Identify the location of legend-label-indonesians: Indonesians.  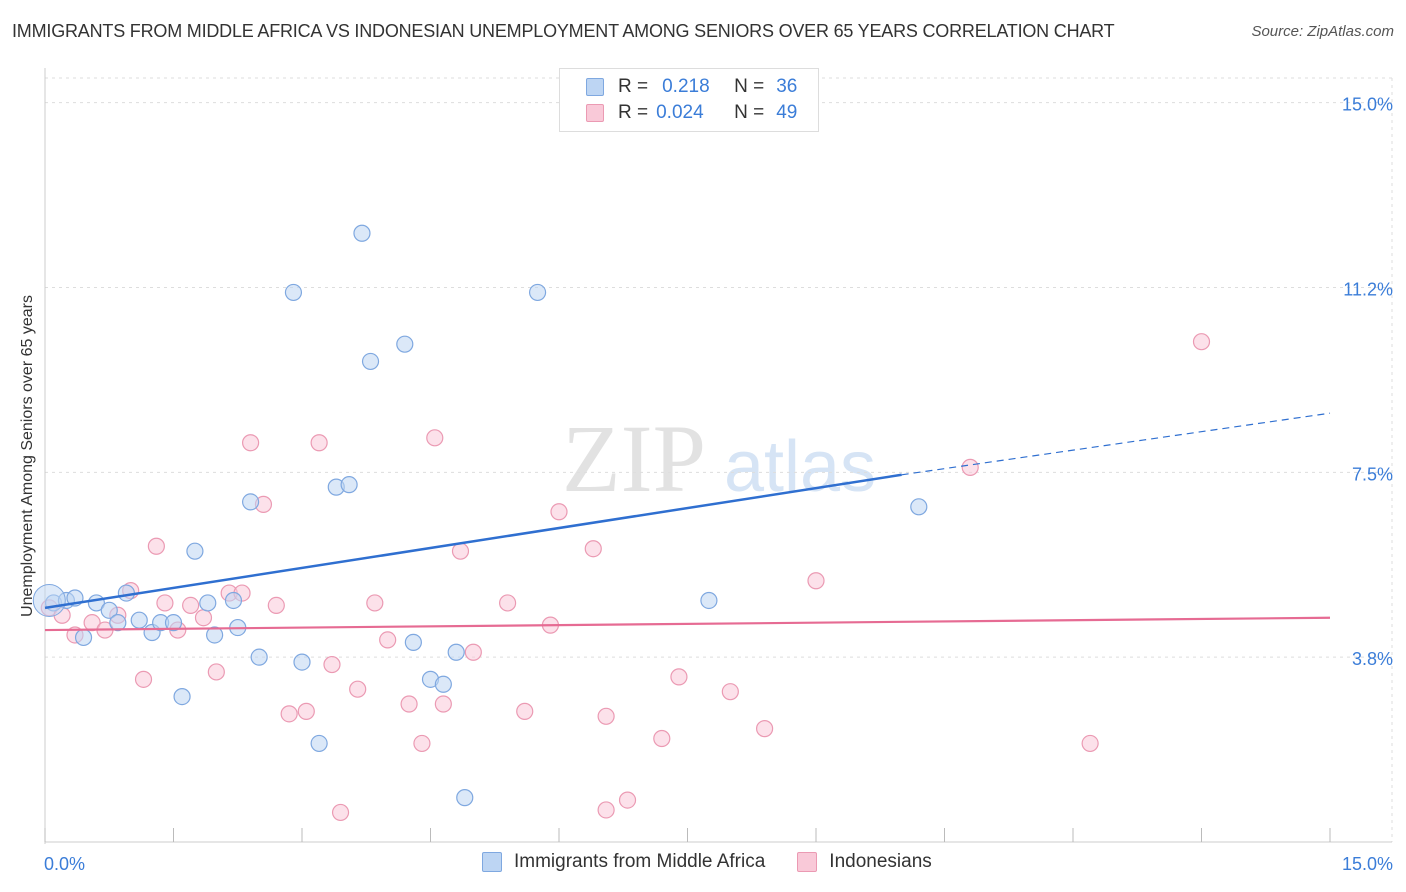
(880, 861).